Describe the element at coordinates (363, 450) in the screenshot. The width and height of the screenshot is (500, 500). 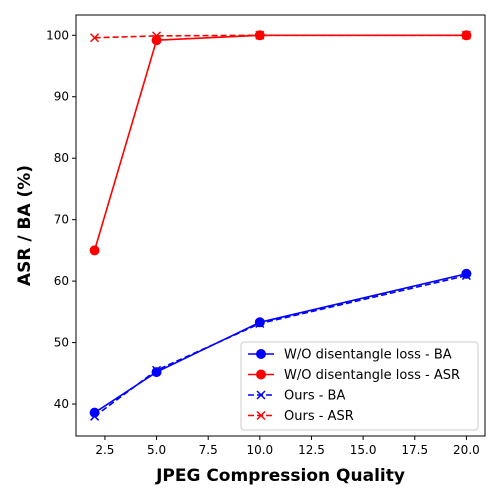
I see `x-tick-label: 15.0` at that location.